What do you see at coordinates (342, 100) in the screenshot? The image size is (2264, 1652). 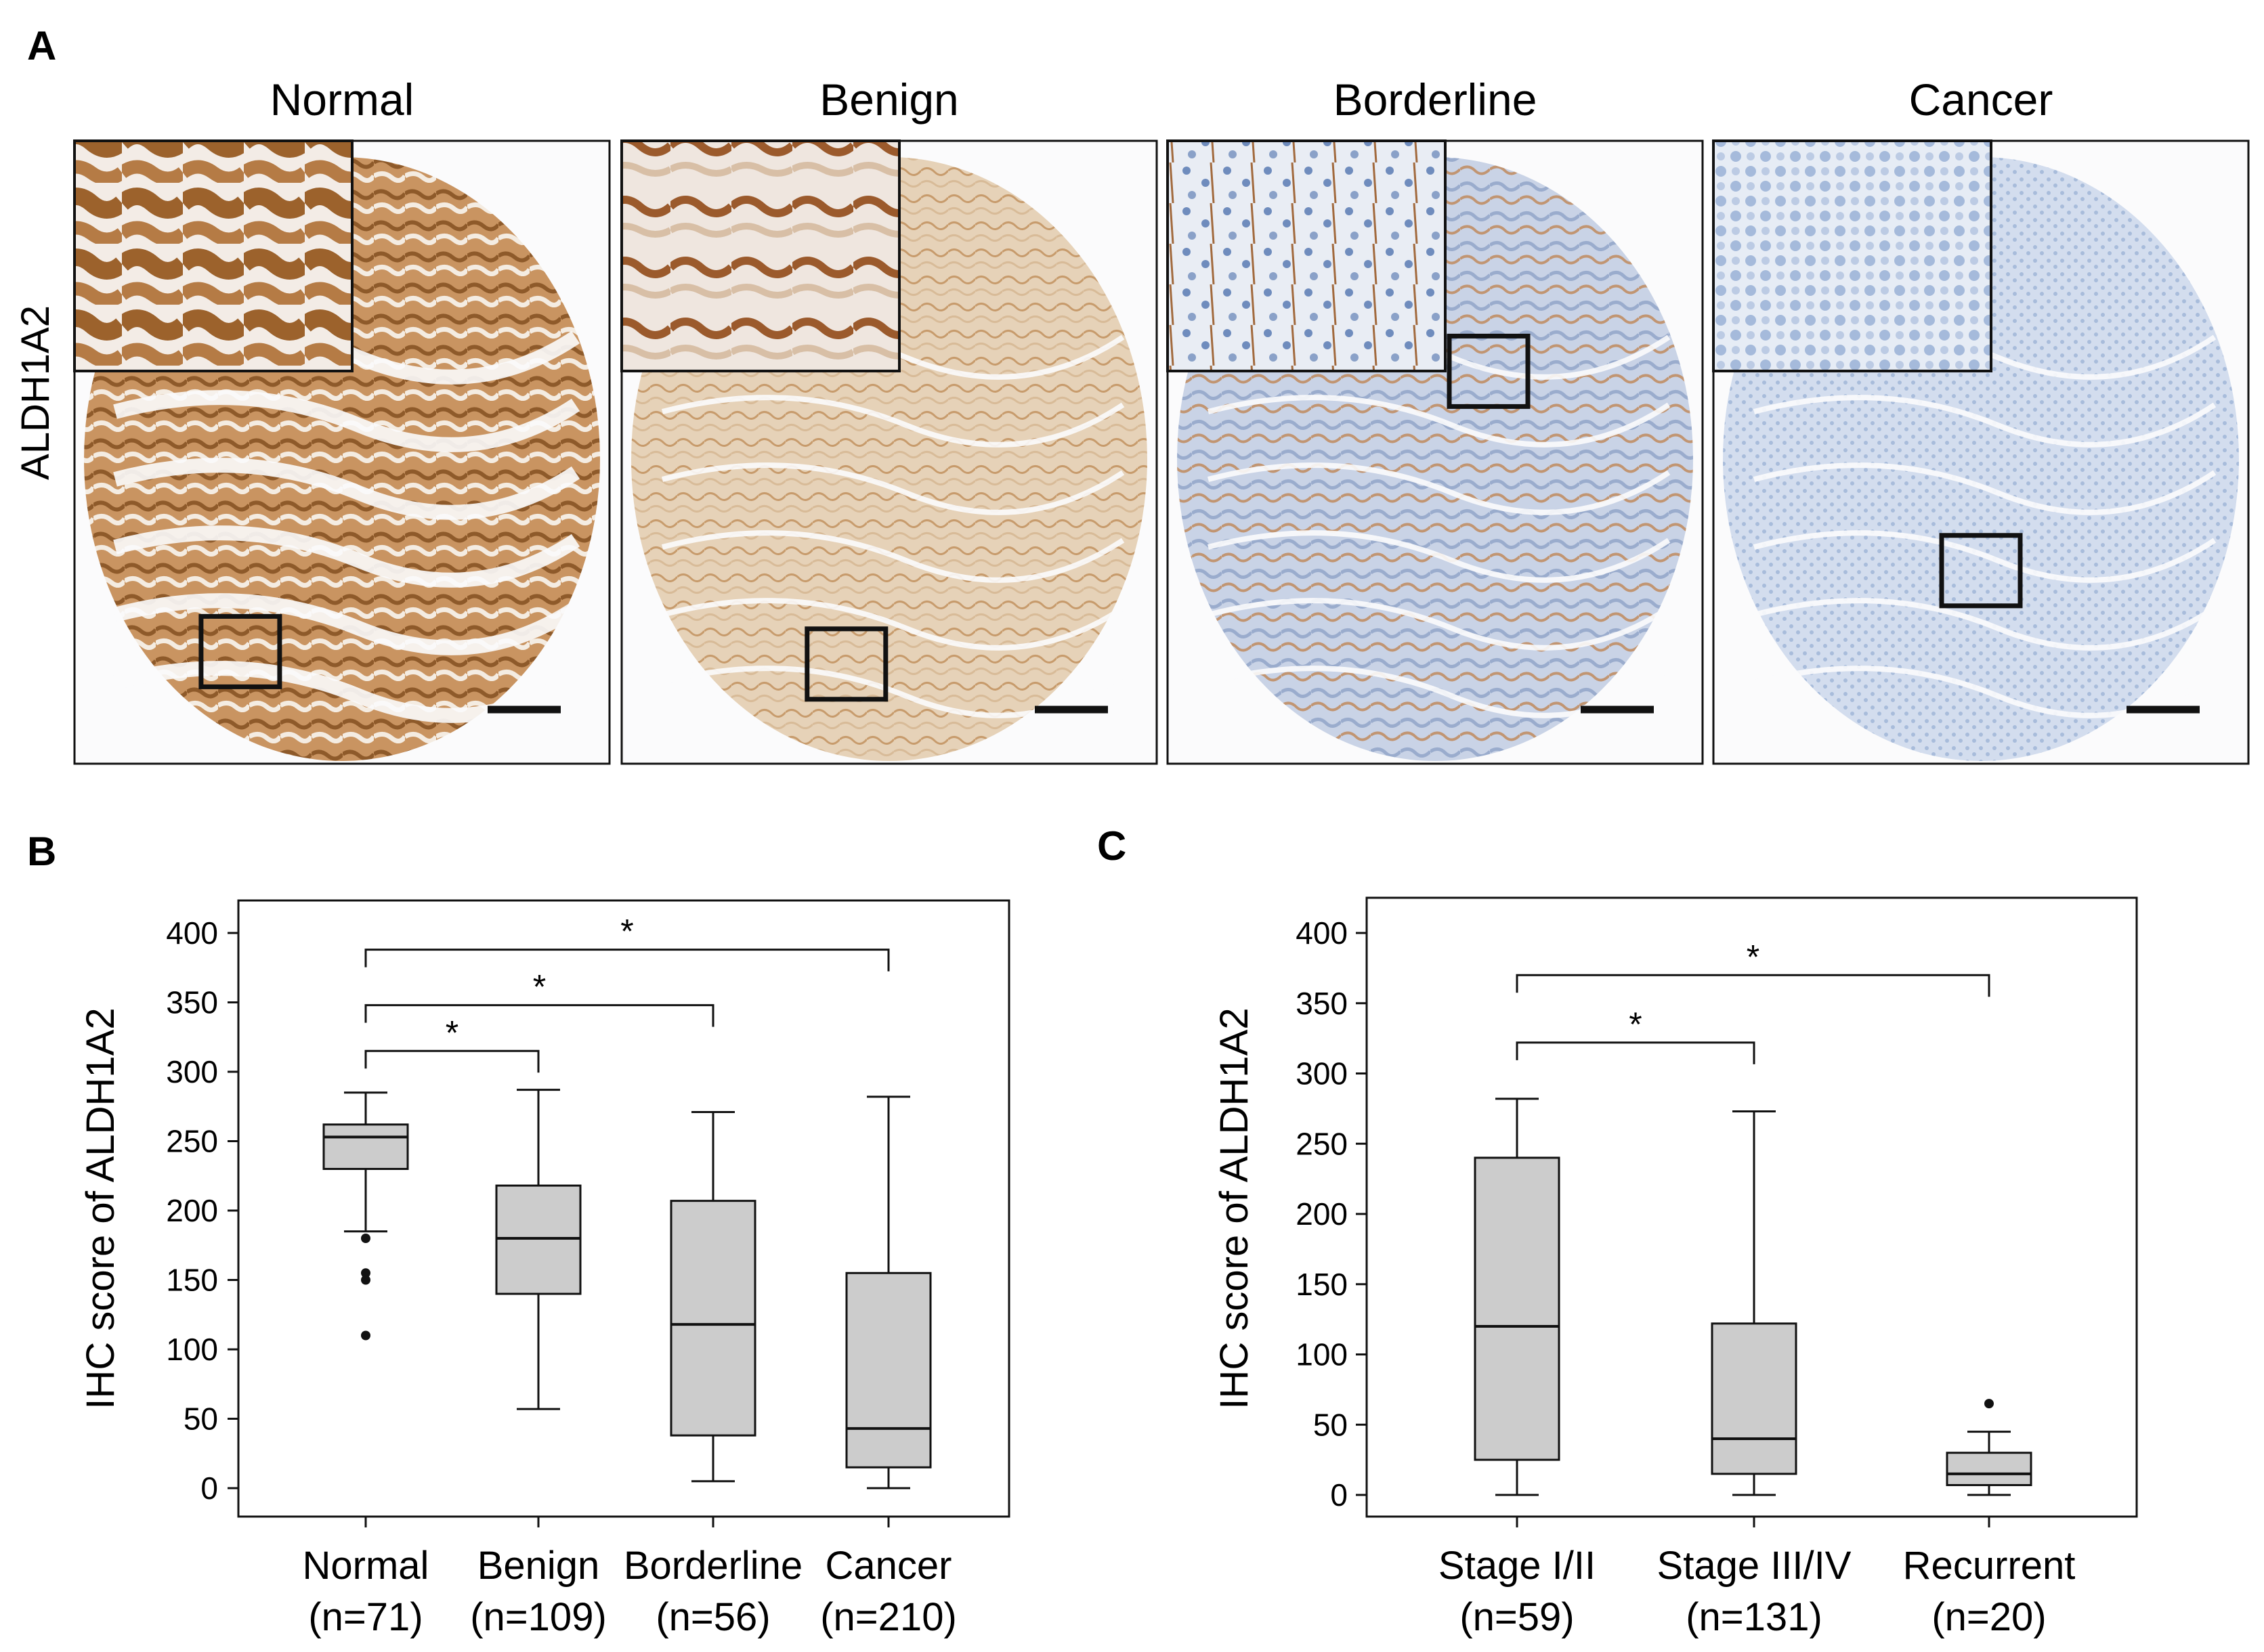 I see `column-title-normal: Normal` at bounding box center [342, 100].